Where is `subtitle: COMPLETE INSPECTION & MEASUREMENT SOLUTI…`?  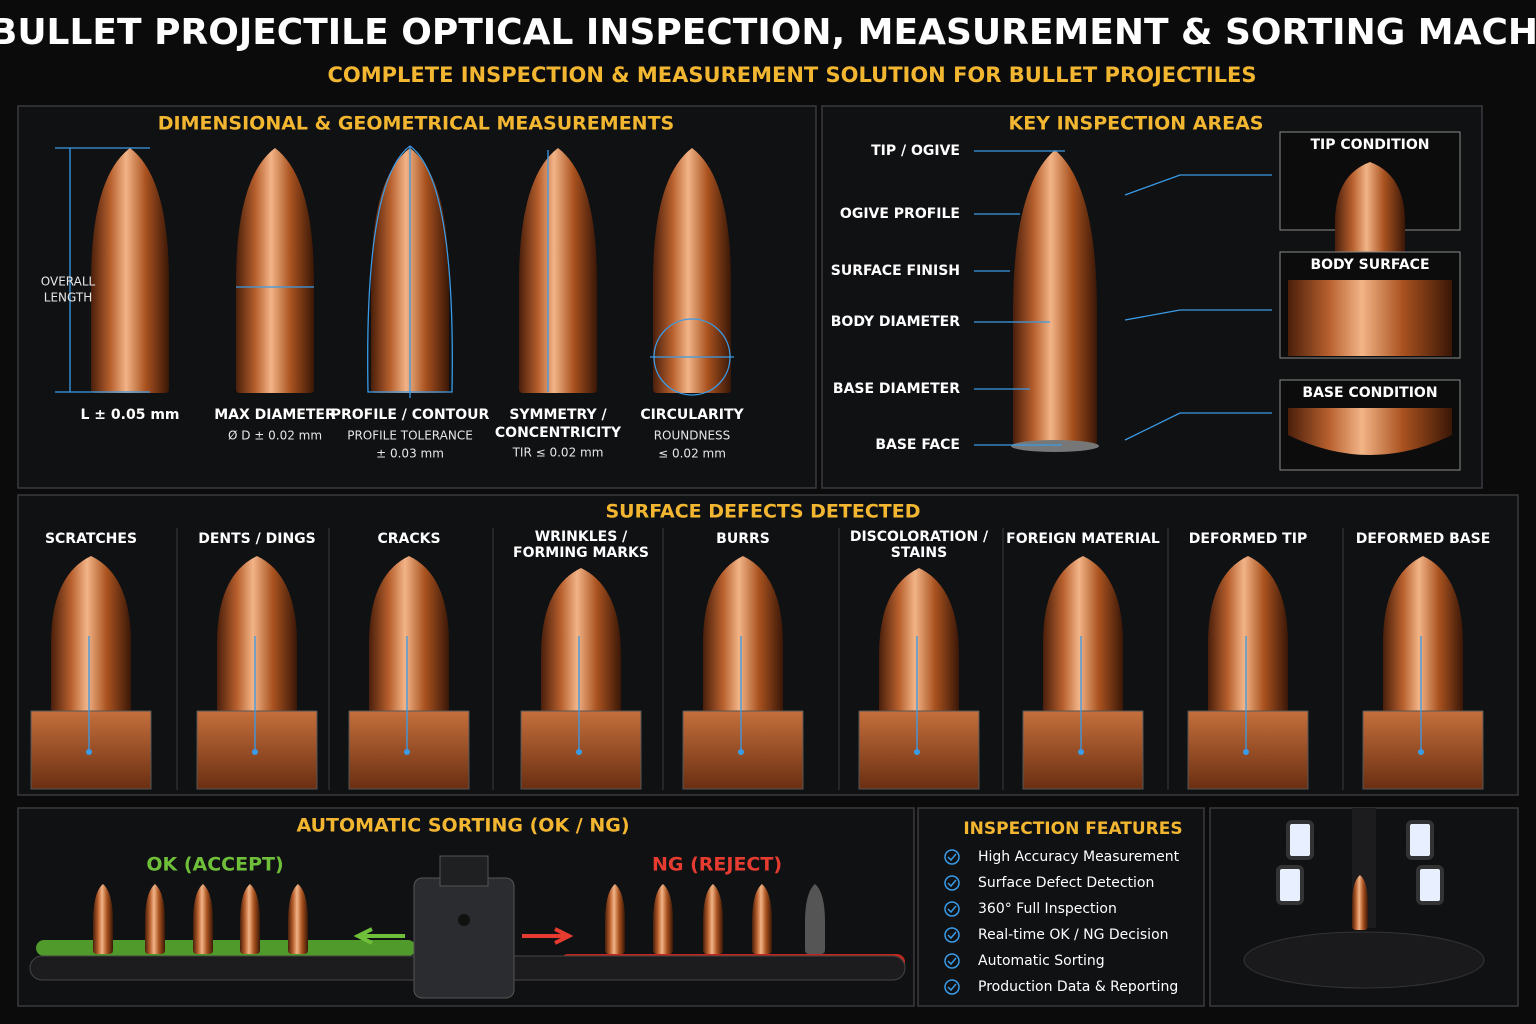 subtitle: COMPLETE INSPECTION & MEASUREMENT SOLUTI… is located at coordinates (791, 75).